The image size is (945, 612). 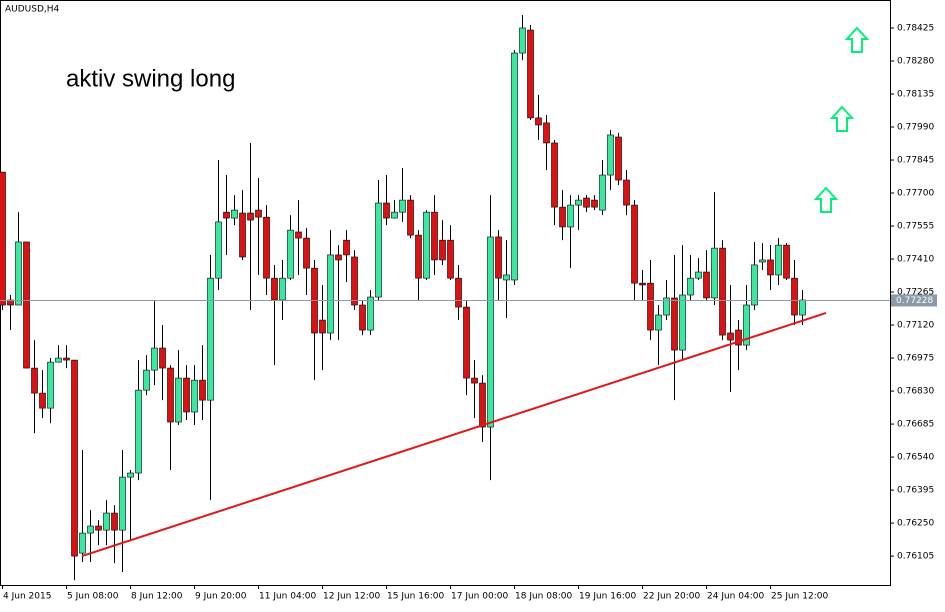 What do you see at coordinates (27, 597) in the screenshot?
I see `x-tick-label: 4 Jun 2015` at bounding box center [27, 597].